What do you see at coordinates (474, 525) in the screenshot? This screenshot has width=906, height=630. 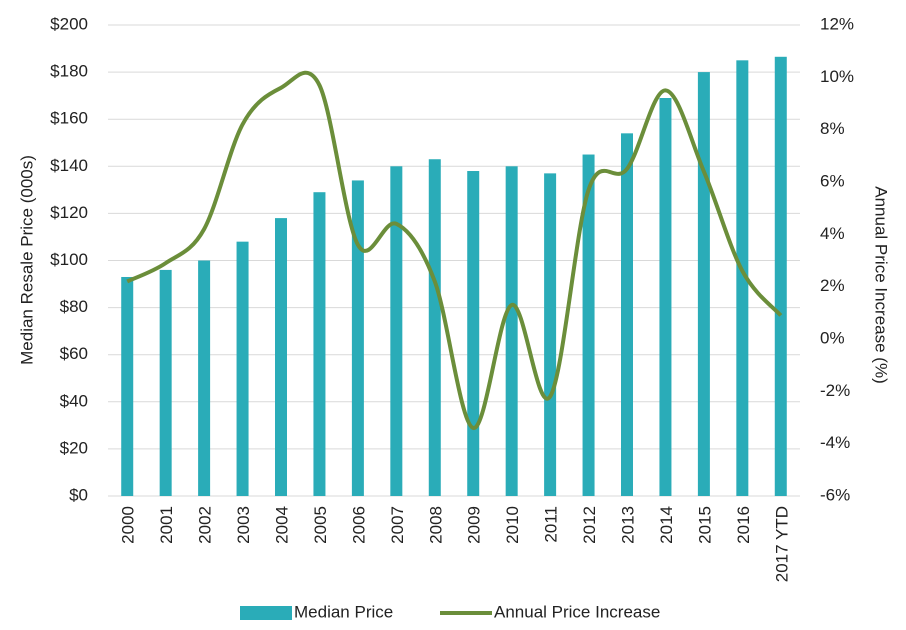 I see `x-tick-label: 2009` at bounding box center [474, 525].